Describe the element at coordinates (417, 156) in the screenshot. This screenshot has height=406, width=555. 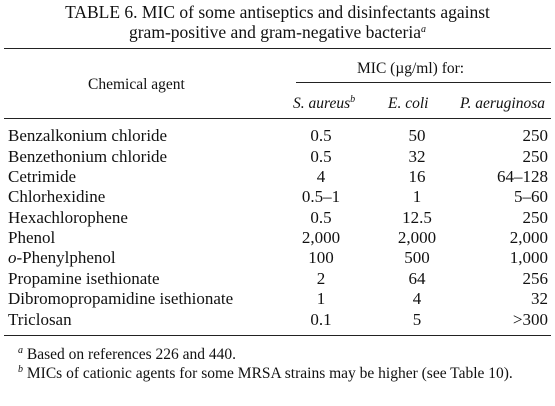
I see `mic-e-coli: 32` at that location.